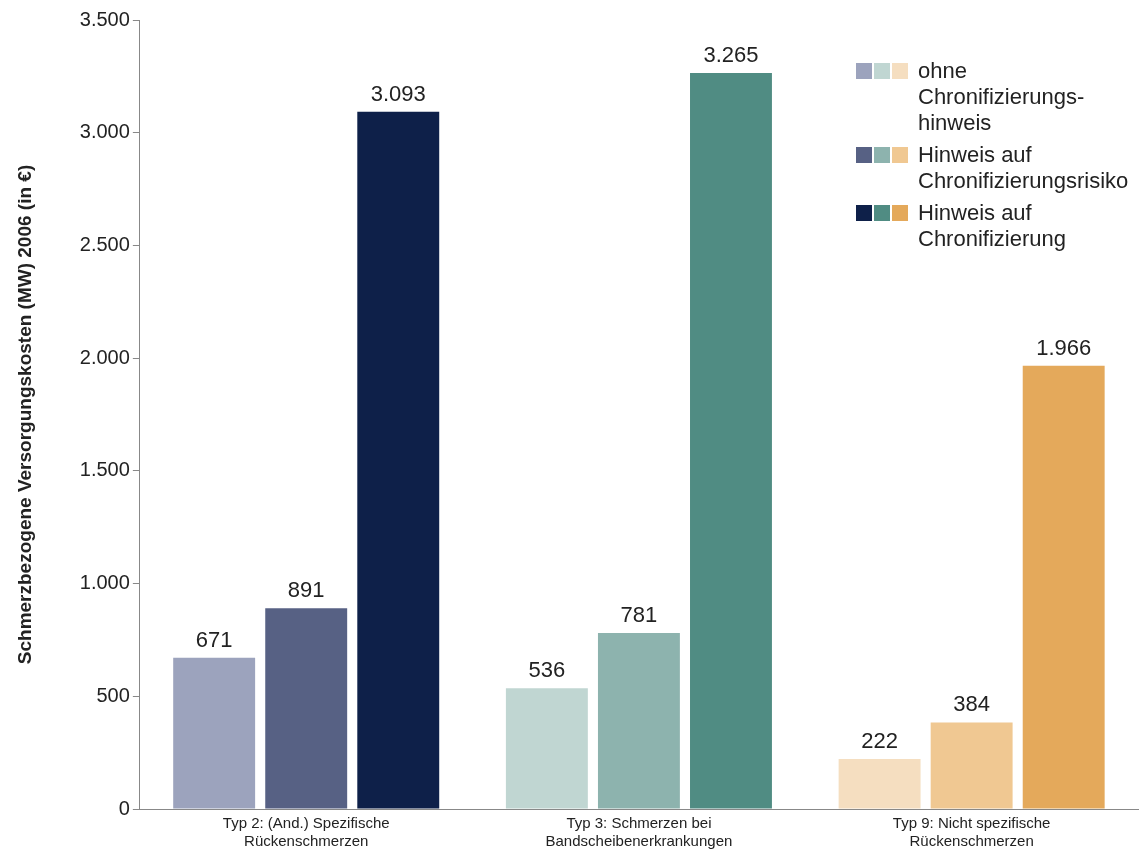 The image size is (1141, 857). Describe the element at coordinates (971, 832) in the screenshot. I see `x-tick-label: Typ 9: Nicht spezifische Rückenschmerzen` at that location.